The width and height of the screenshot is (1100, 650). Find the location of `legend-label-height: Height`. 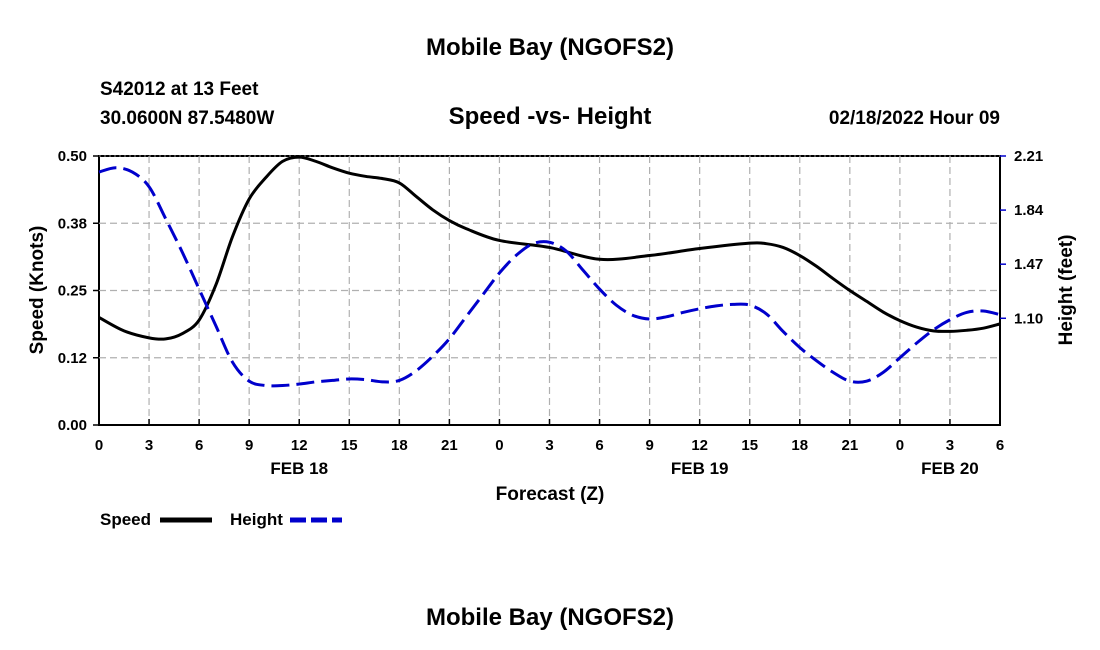

legend-label-height: Height is located at coordinates (256, 519).